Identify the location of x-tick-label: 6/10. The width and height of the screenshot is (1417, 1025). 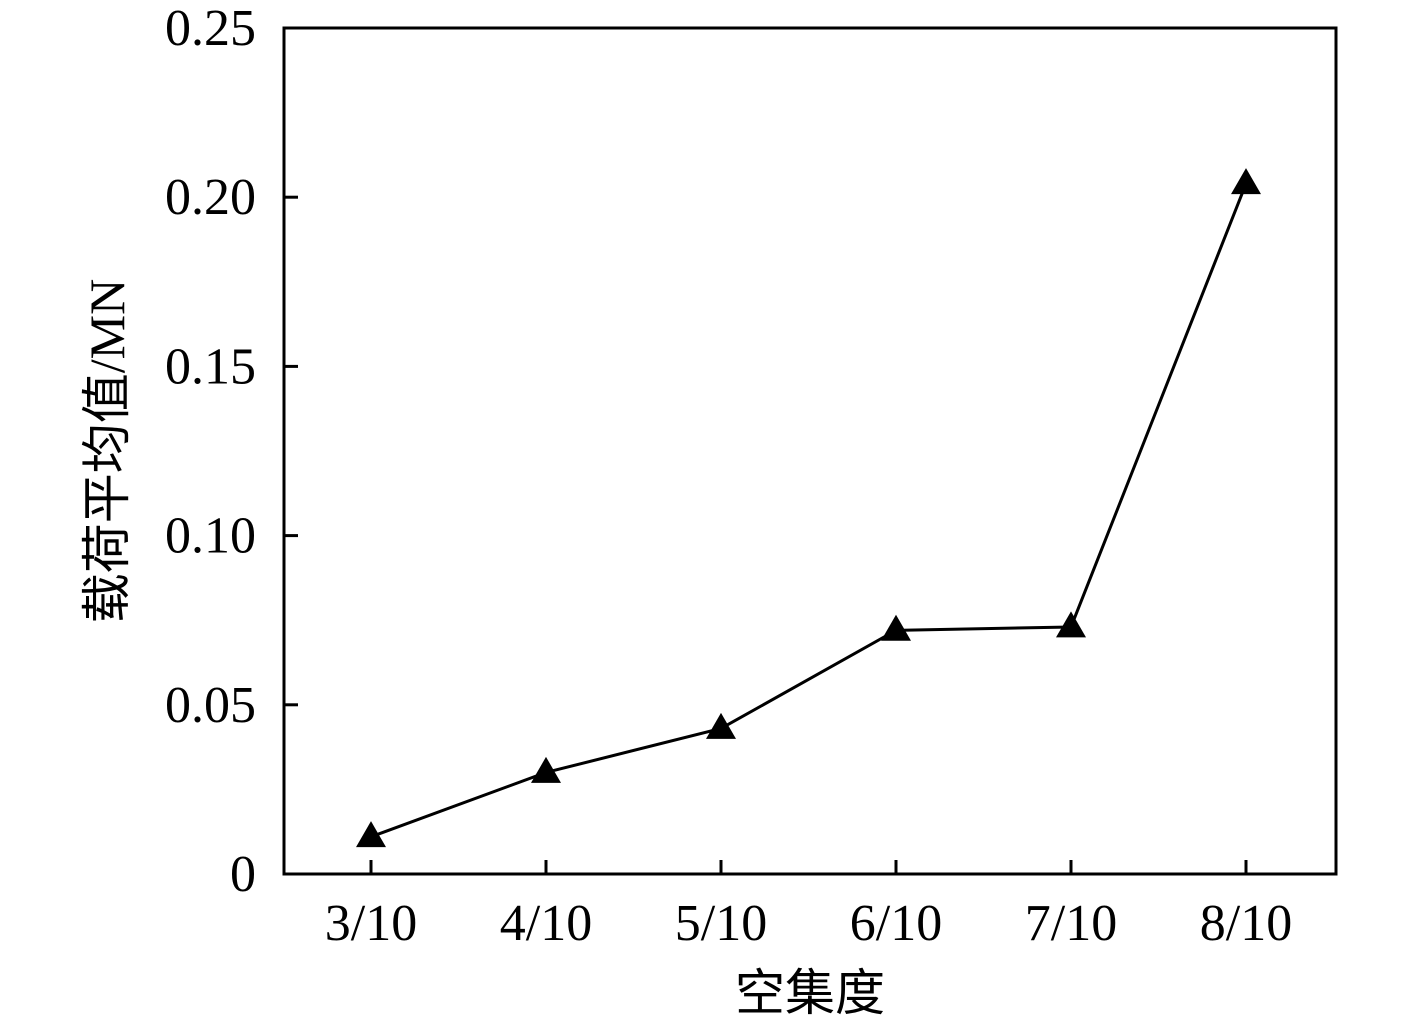
(896, 923).